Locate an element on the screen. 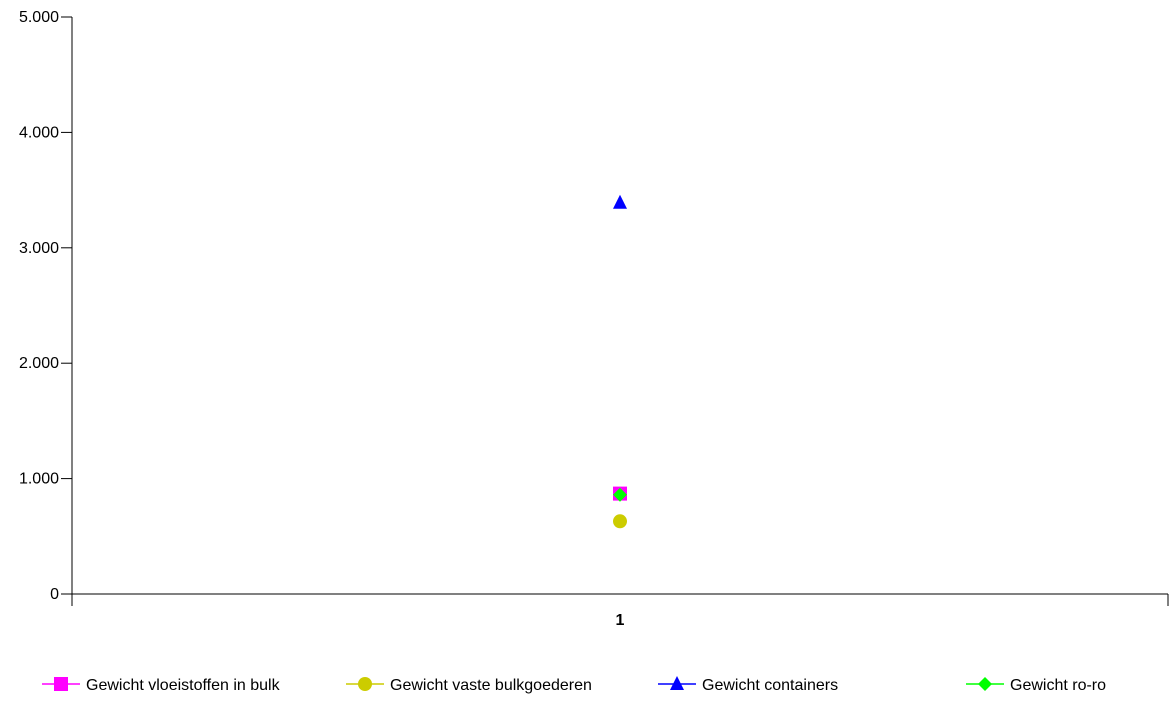 The height and width of the screenshot is (724, 1172). x-category-label: 1 is located at coordinates (620, 620).